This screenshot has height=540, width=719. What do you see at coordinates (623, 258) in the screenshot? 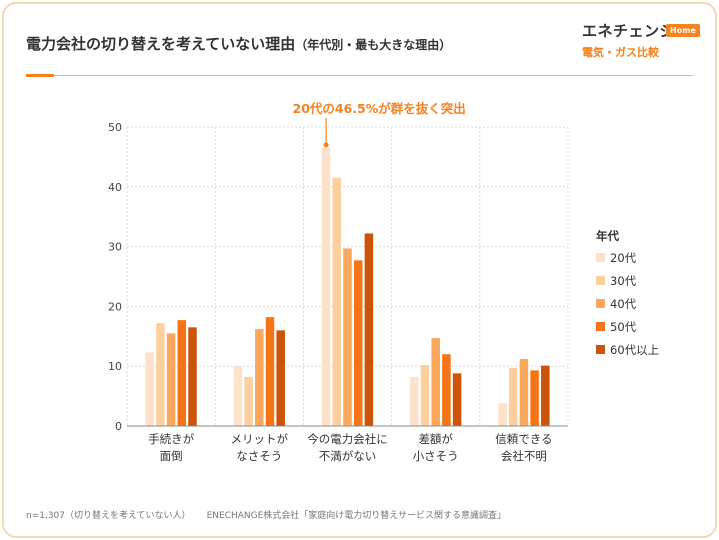
I see `legend-label: 20代` at bounding box center [623, 258].